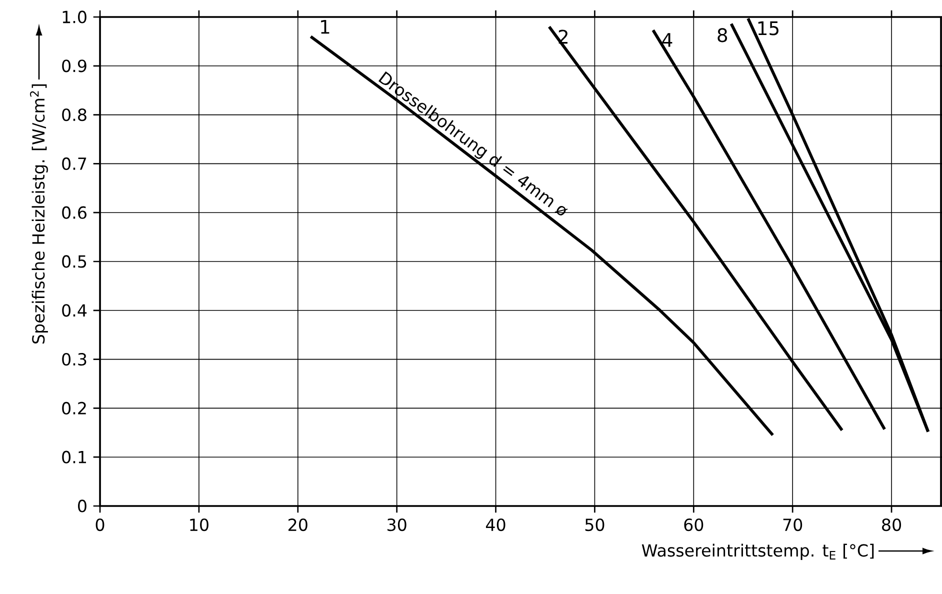  What do you see at coordinates (82, 506) in the screenshot?
I see `y-tick-label: 0` at bounding box center [82, 506].